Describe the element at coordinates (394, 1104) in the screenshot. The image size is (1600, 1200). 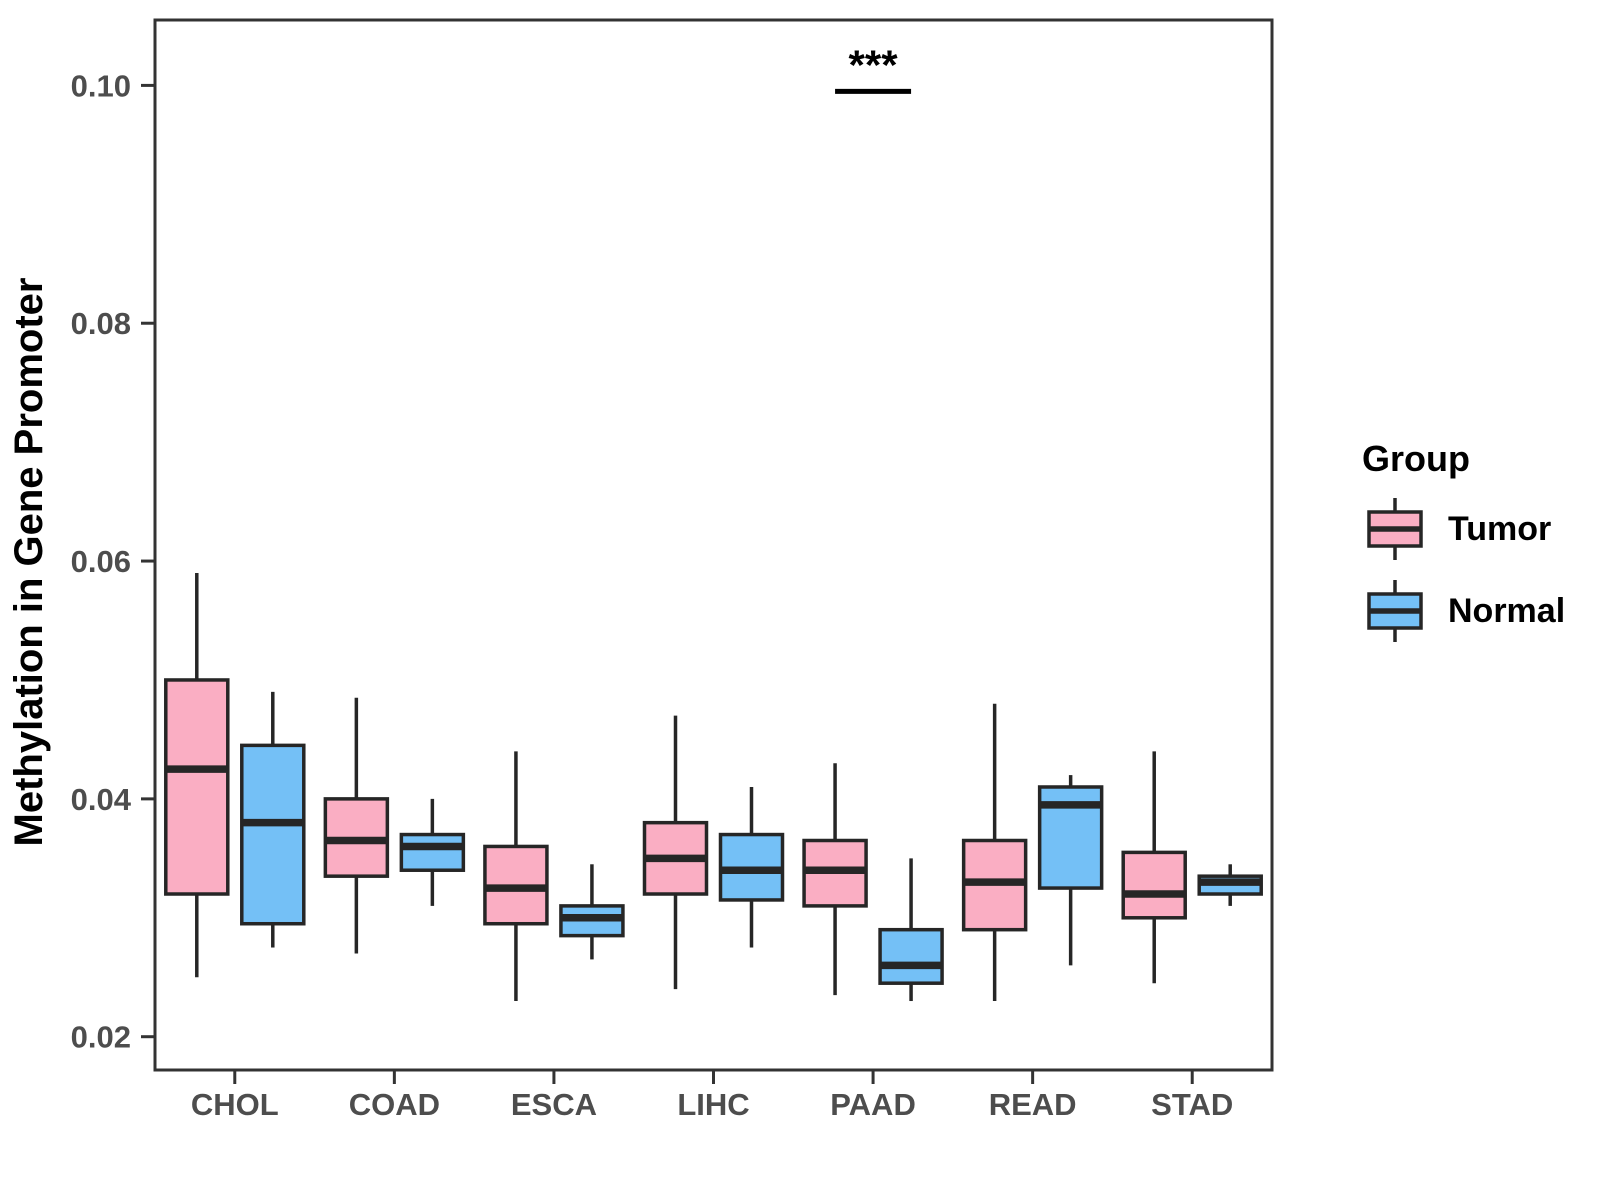
I see `x-tick-label: COAD` at that location.